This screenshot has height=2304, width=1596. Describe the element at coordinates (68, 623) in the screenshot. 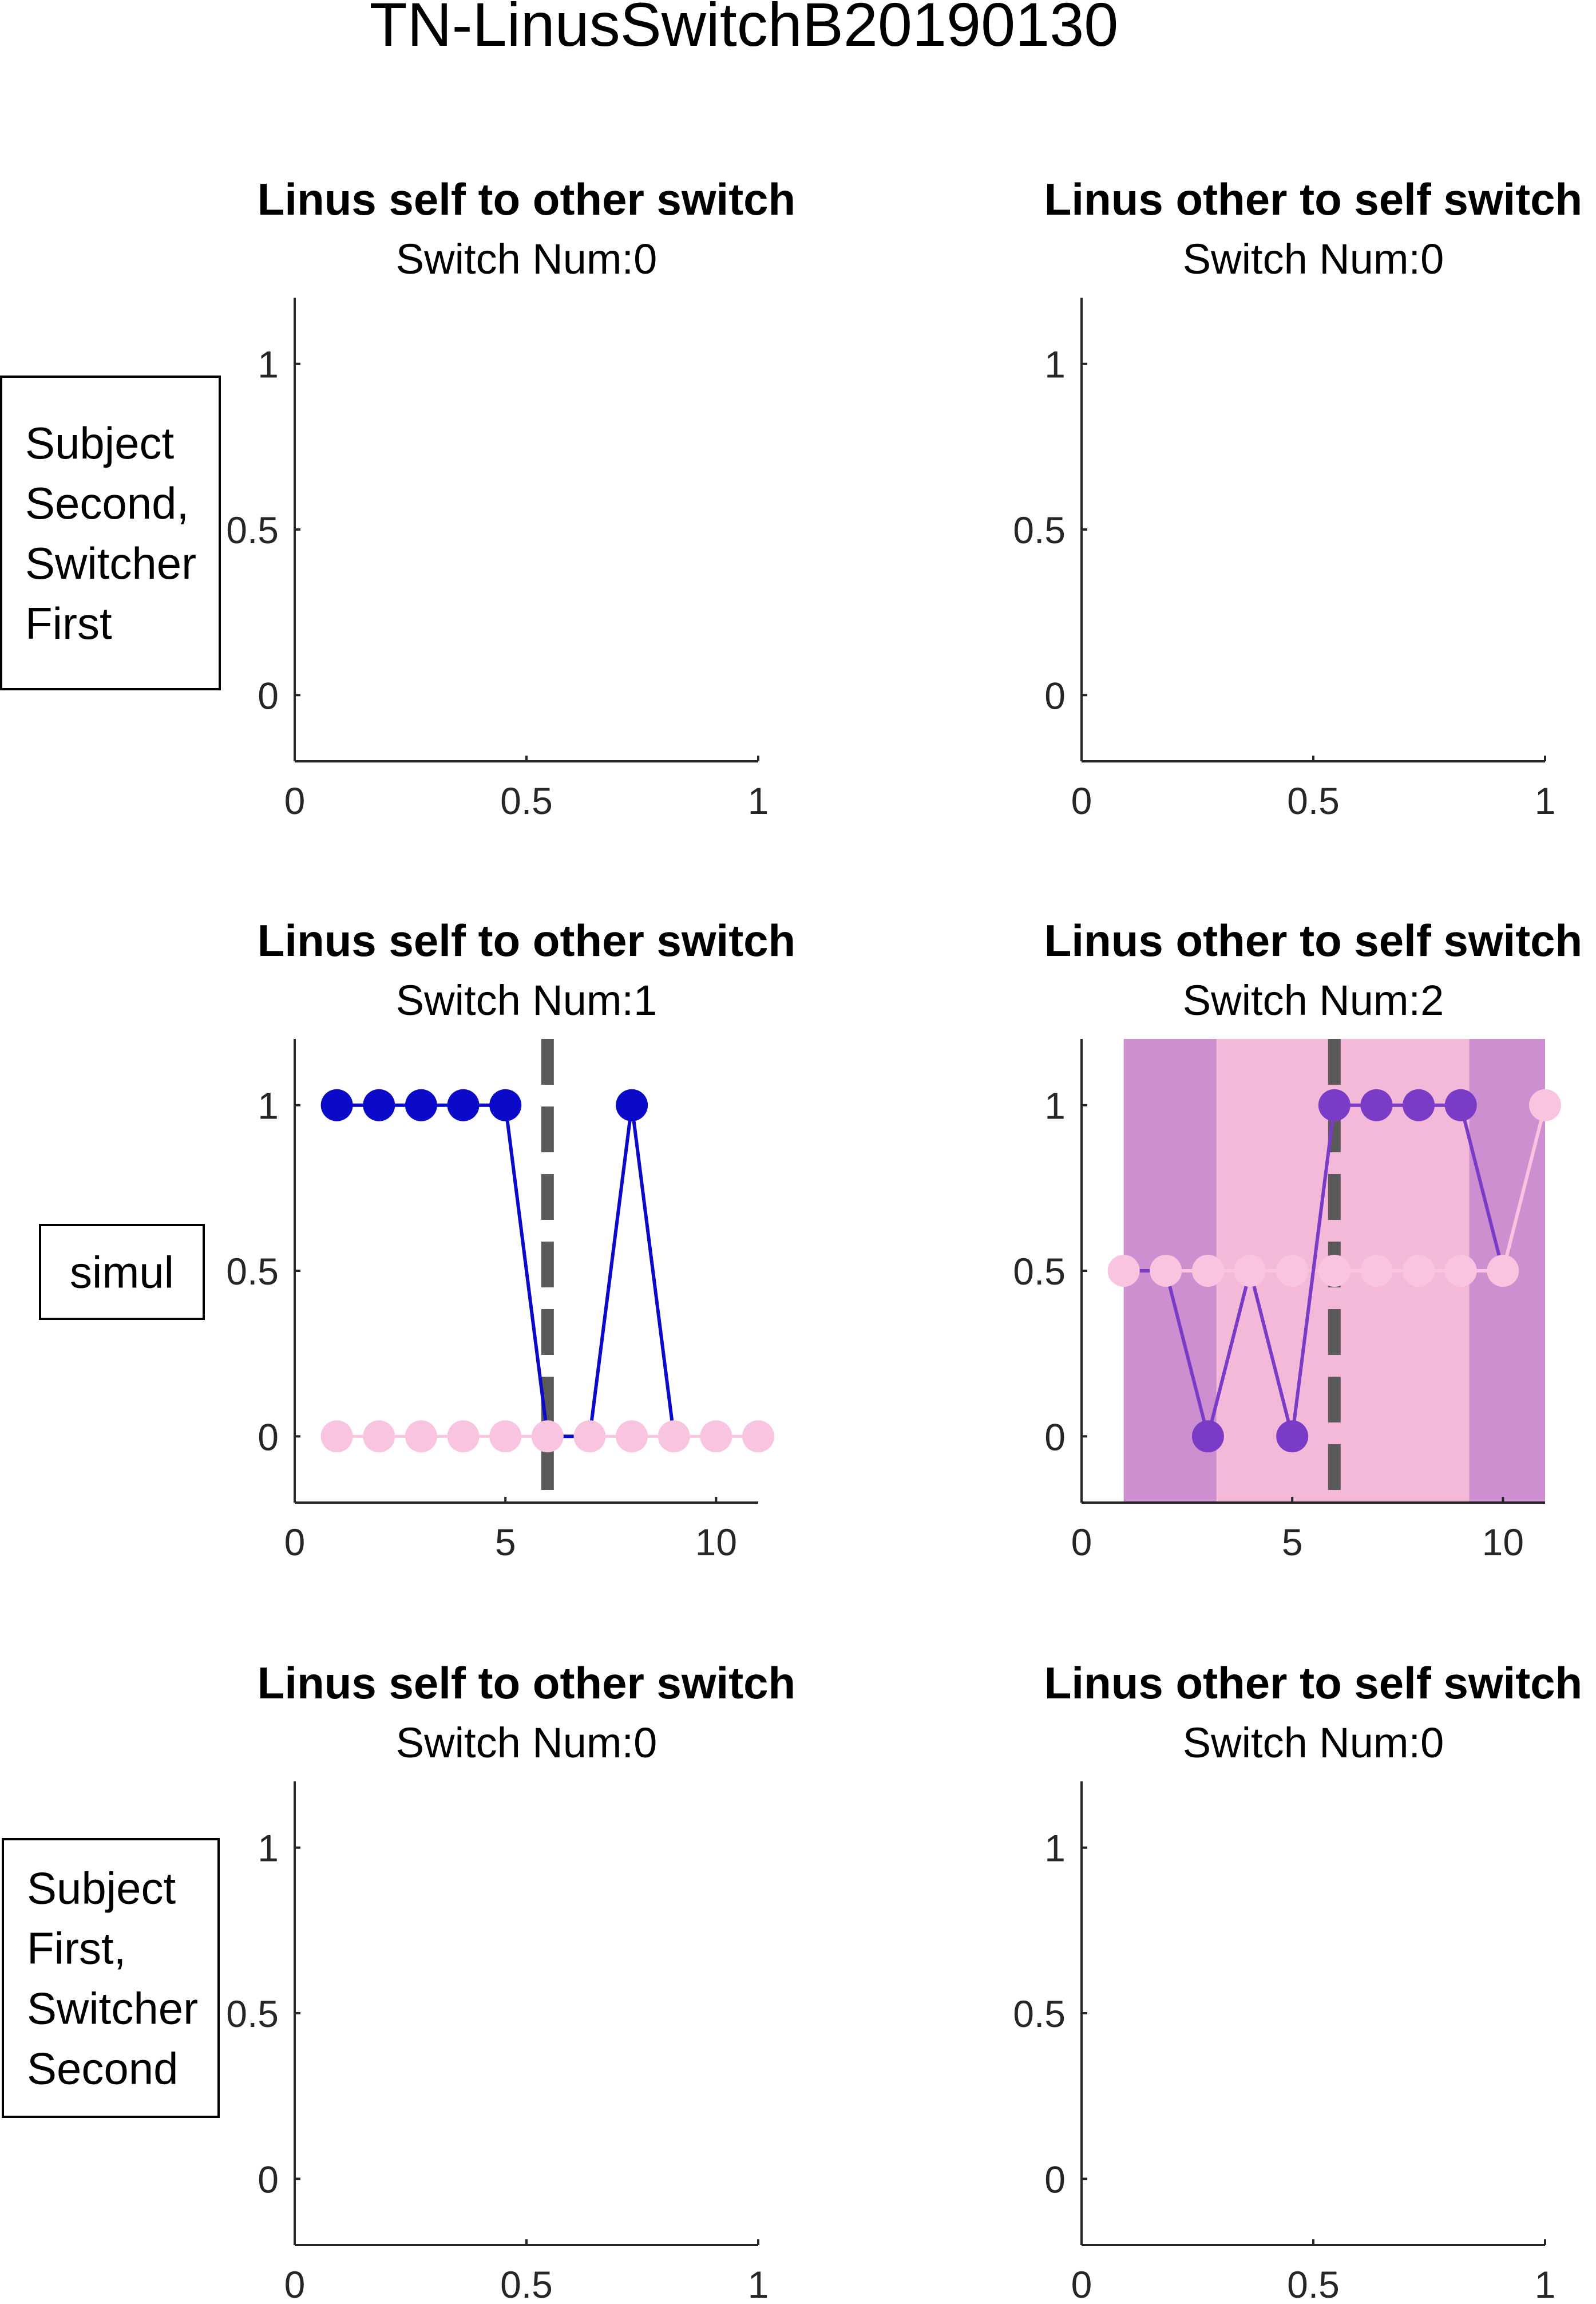

I see `row-label-text: First` at that location.